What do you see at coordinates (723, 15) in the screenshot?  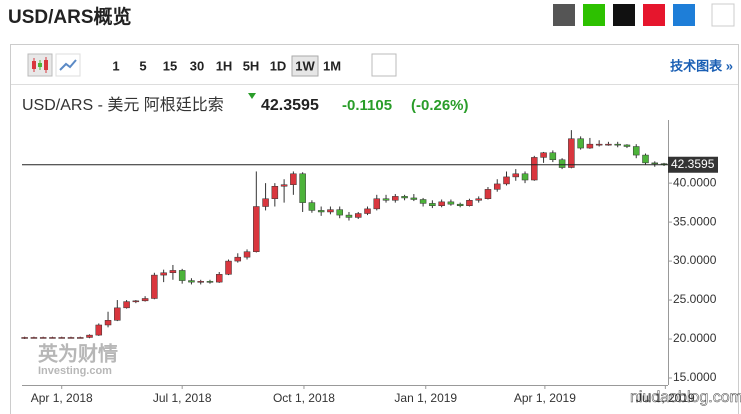 I see `info-icon` at bounding box center [723, 15].